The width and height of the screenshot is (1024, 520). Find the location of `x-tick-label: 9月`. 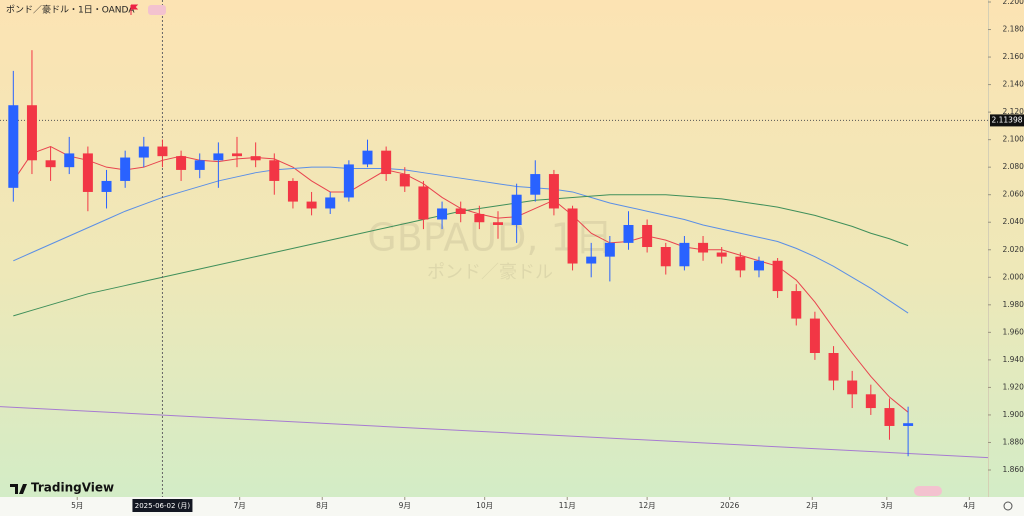

x-tick-label: 9月 is located at coordinates (405, 505).